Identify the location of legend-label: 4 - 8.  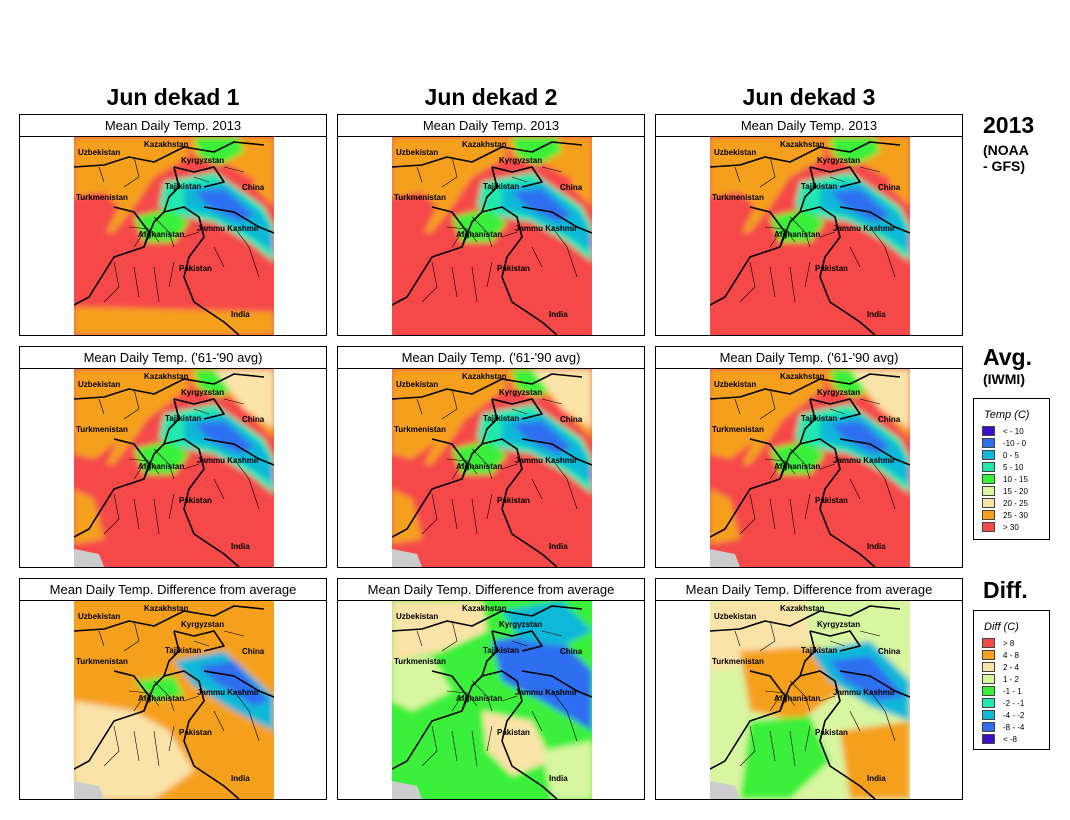
(1011, 655).